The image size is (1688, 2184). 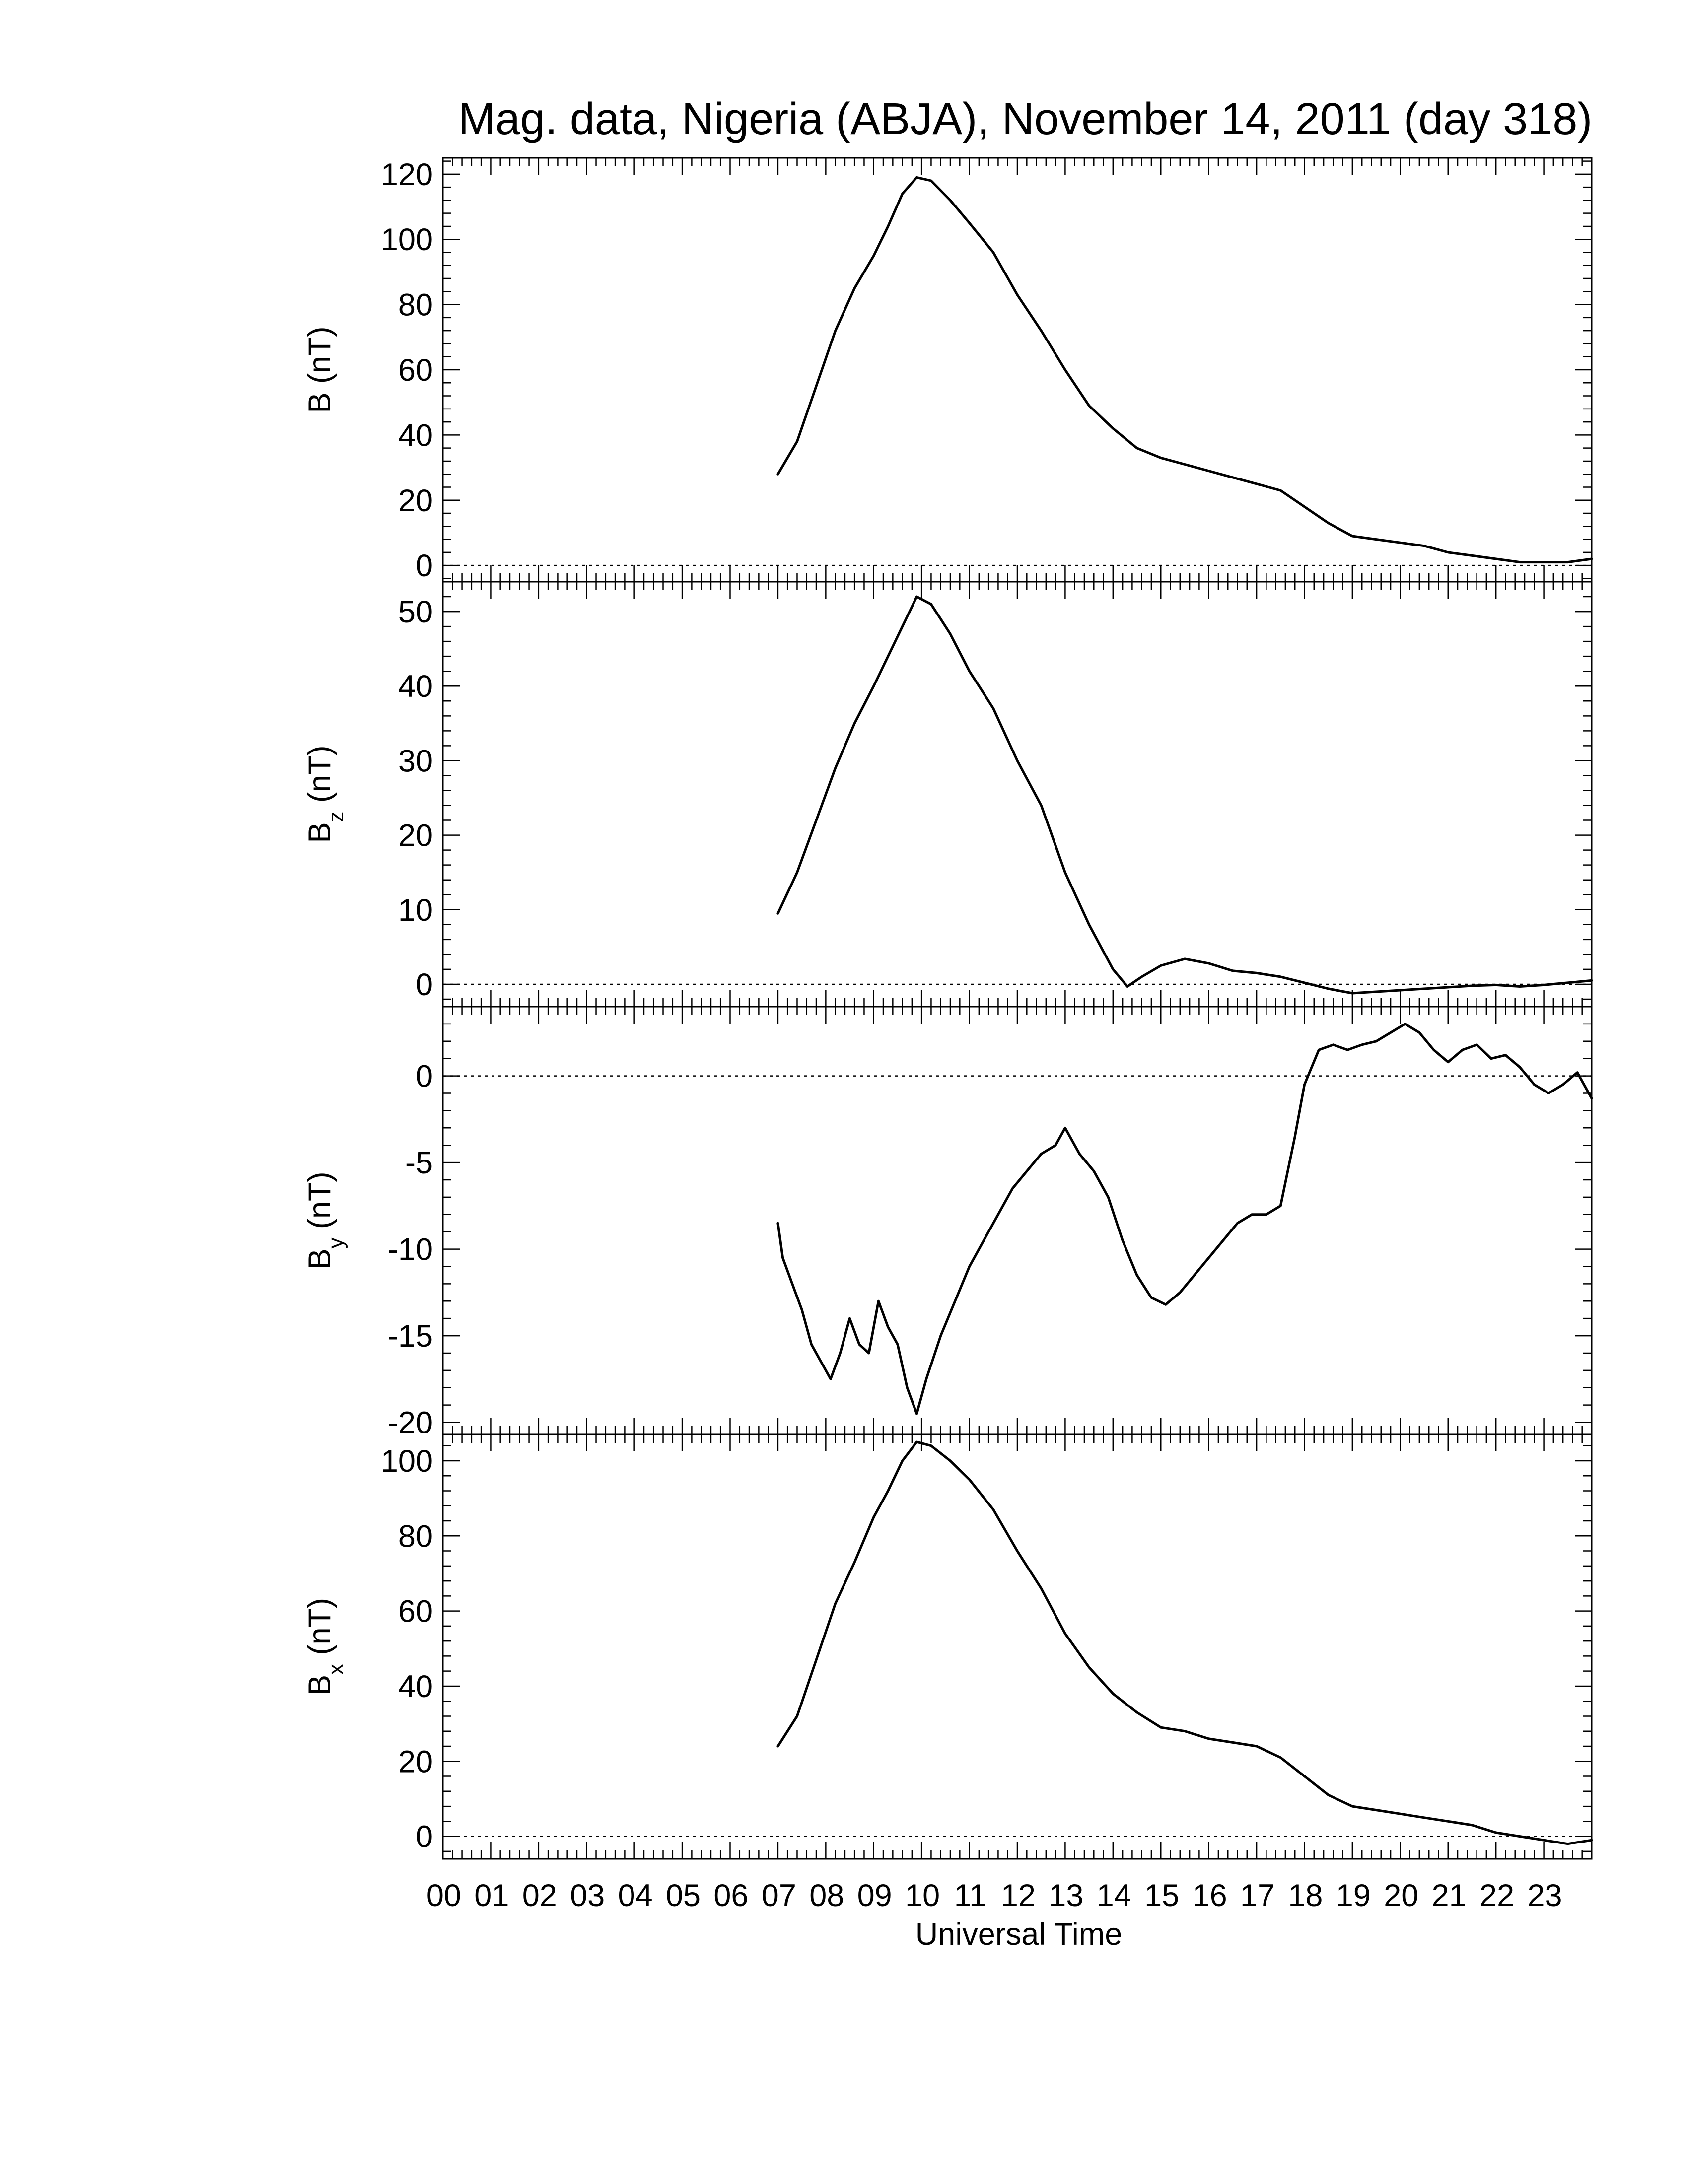 What do you see at coordinates (419, 1163) in the screenshot?
I see `y-tick-label: -5` at bounding box center [419, 1163].